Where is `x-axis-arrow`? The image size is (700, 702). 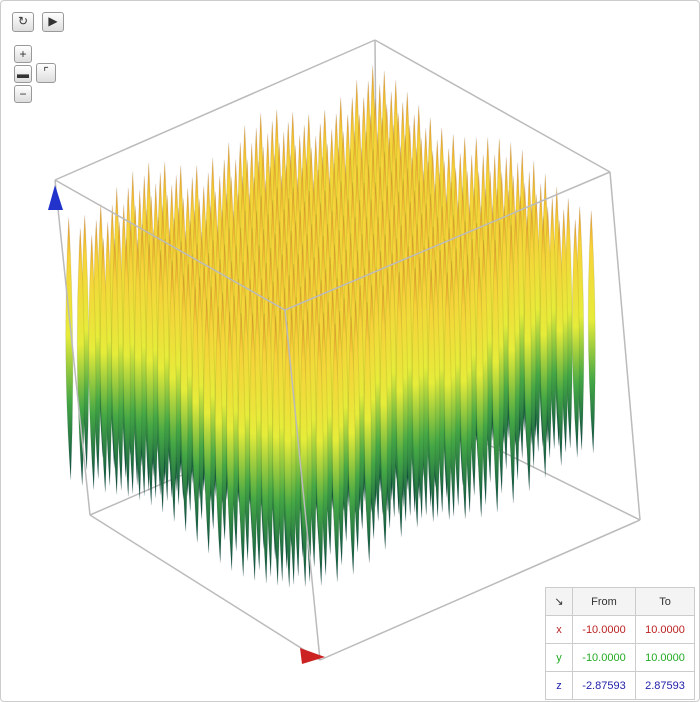
x-axis-arrow is located at coordinates (312, 656).